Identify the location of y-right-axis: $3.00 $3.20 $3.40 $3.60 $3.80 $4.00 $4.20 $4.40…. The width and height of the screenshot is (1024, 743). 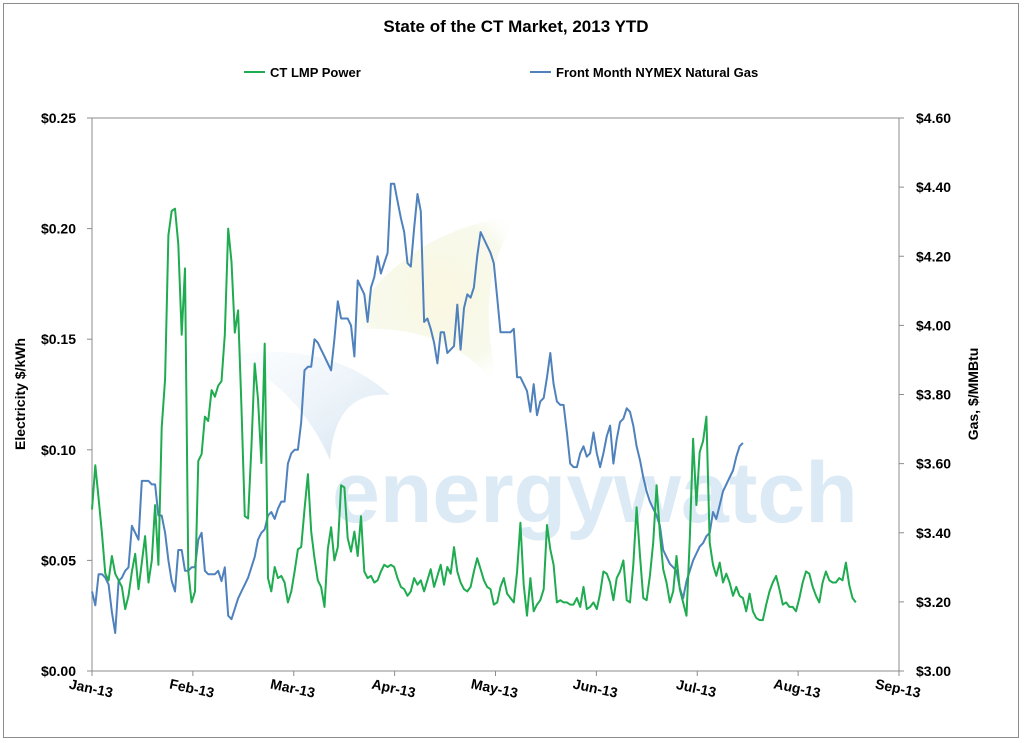
(925, 394).